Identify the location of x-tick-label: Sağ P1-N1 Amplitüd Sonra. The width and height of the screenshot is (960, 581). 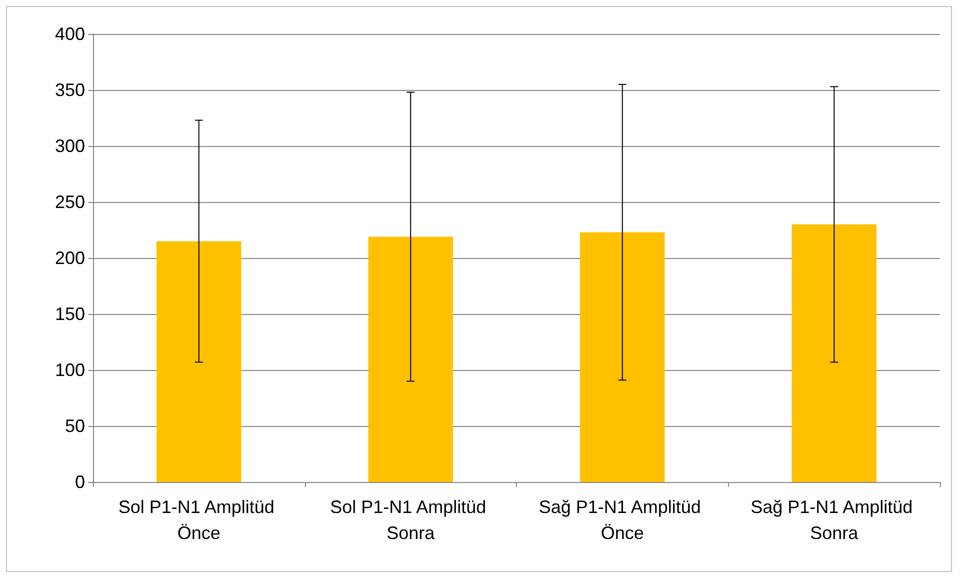
(834, 520).